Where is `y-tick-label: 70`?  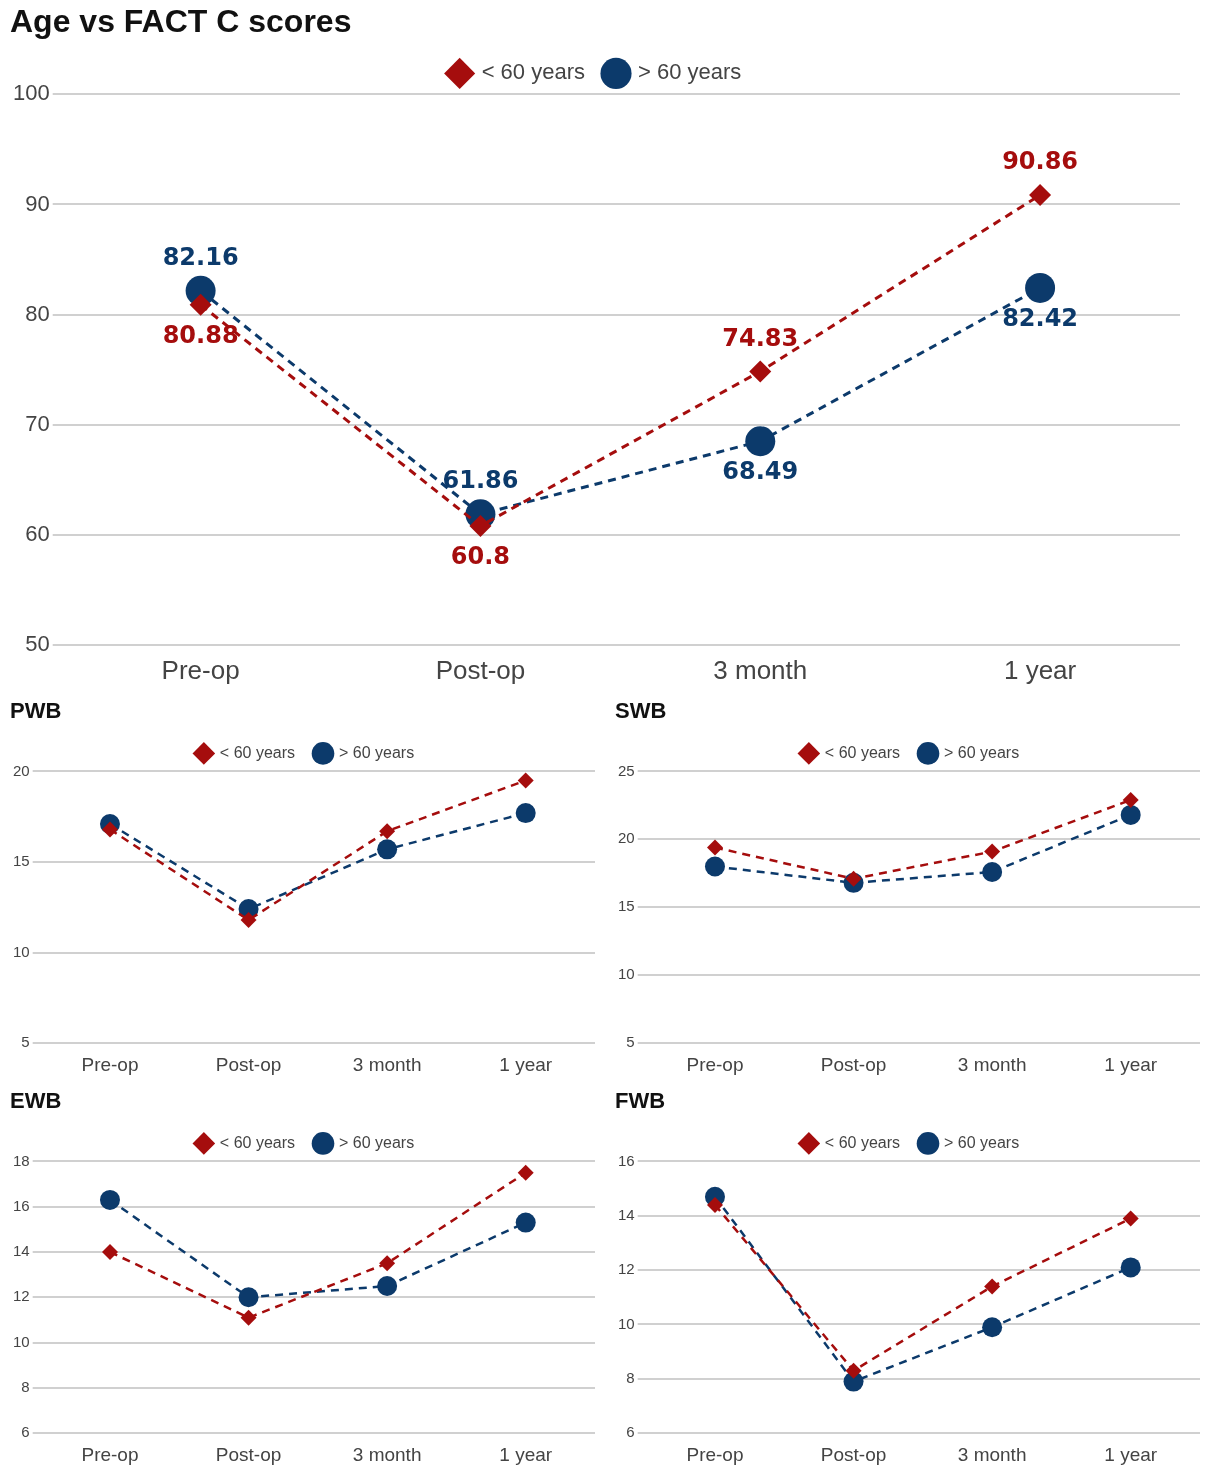 y-tick-label: 70 is located at coordinates (37, 423).